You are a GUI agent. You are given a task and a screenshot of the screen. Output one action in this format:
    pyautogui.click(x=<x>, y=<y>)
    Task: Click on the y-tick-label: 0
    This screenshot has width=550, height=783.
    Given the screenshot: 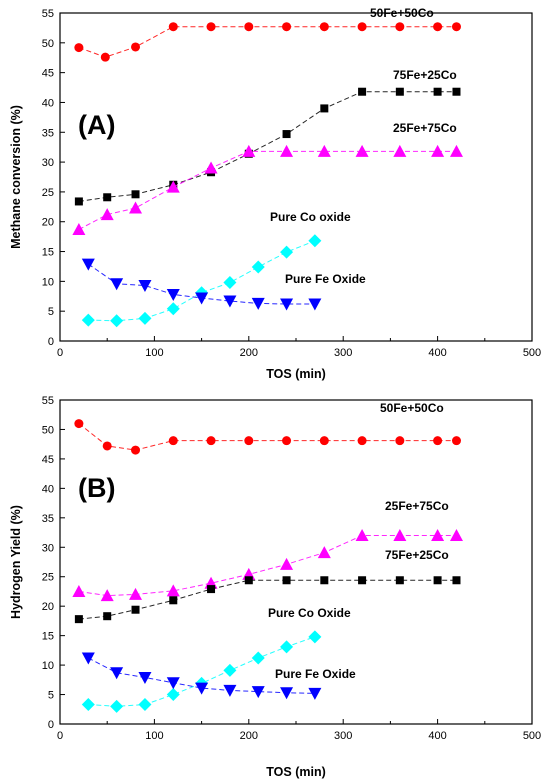 What is the action you would take?
    pyautogui.click(x=51, y=342)
    